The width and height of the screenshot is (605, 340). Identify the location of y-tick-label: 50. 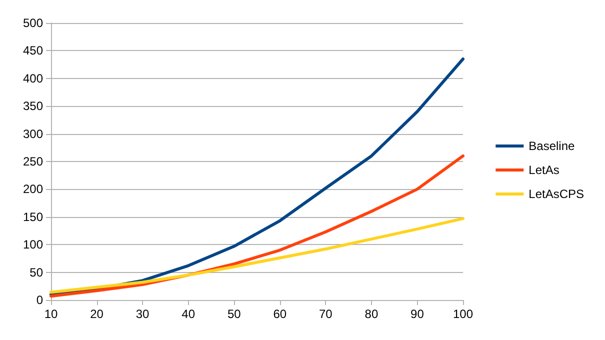
(37, 272).